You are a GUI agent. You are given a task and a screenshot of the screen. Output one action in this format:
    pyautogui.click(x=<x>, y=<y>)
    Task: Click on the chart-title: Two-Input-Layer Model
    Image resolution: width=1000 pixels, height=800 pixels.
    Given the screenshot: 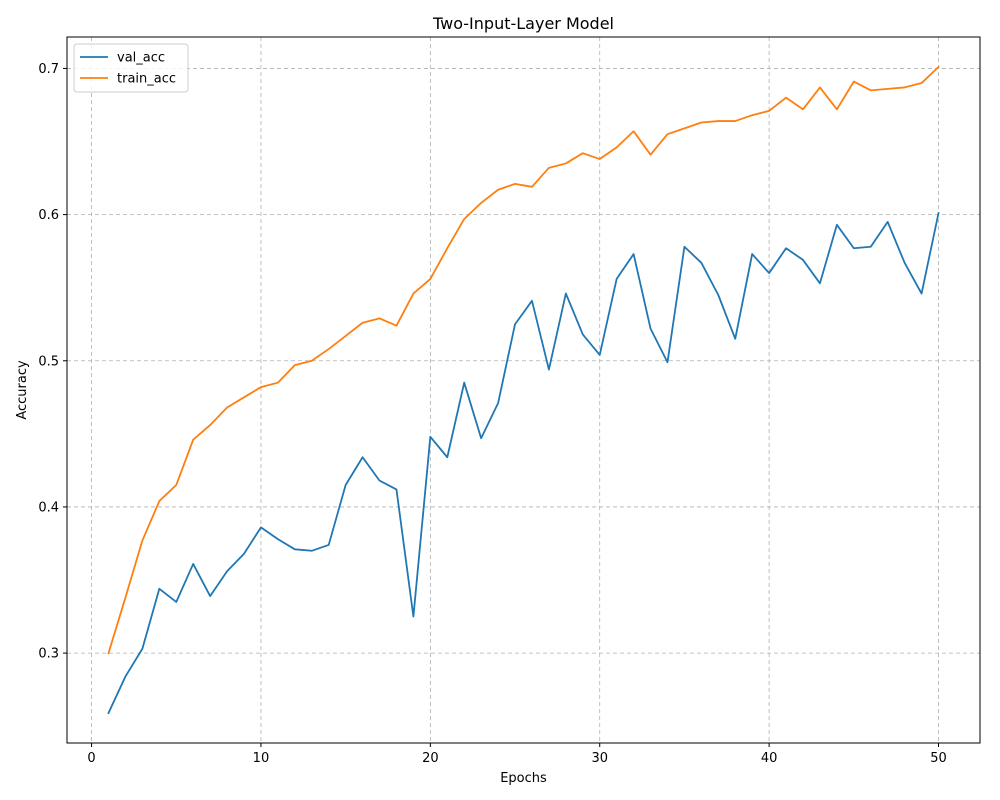 What is the action you would take?
    pyautogui.click(x=523, y=23)
    